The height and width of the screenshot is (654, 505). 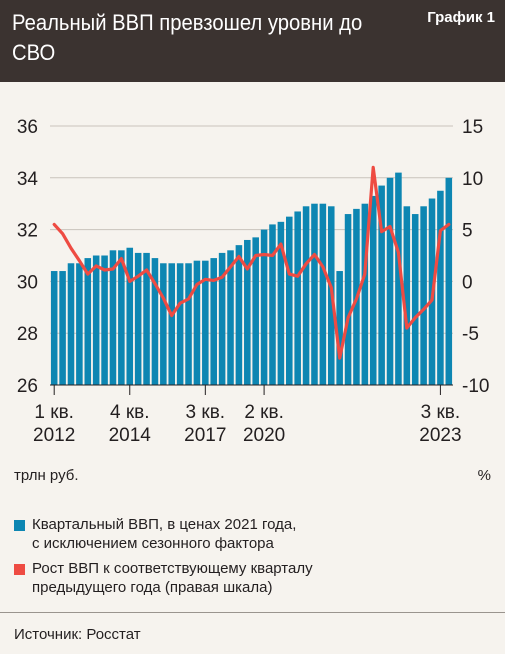 I want to click on x-tick-label: 2 кв., so click(x=264, y=412).